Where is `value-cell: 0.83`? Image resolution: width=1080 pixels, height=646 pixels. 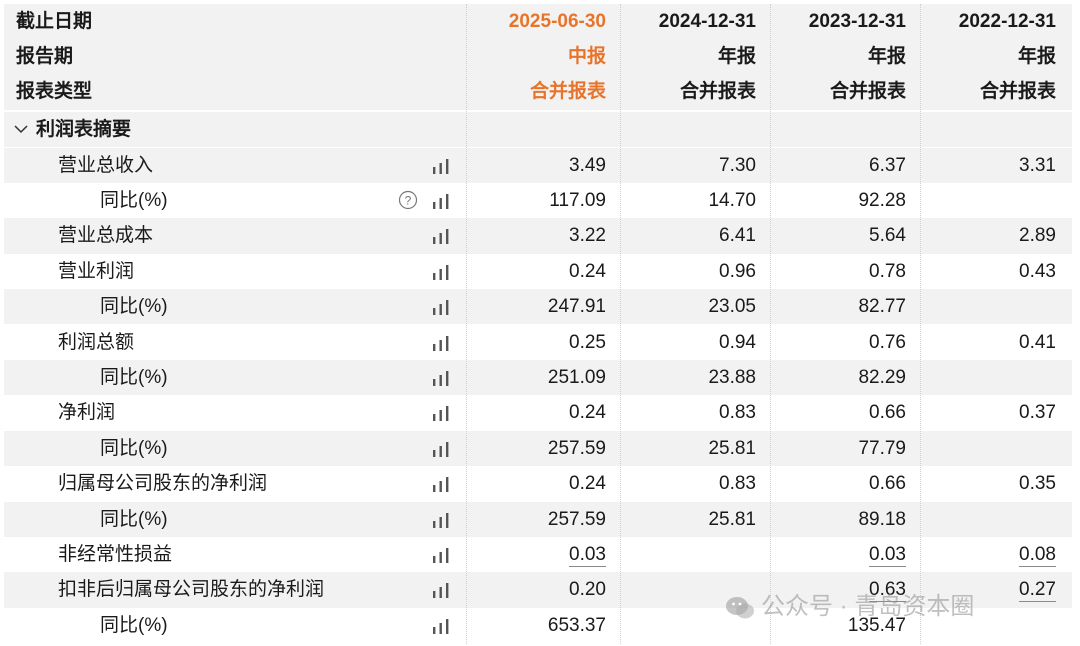
value-cell: 0.83 is located at coordinates (686, 483).